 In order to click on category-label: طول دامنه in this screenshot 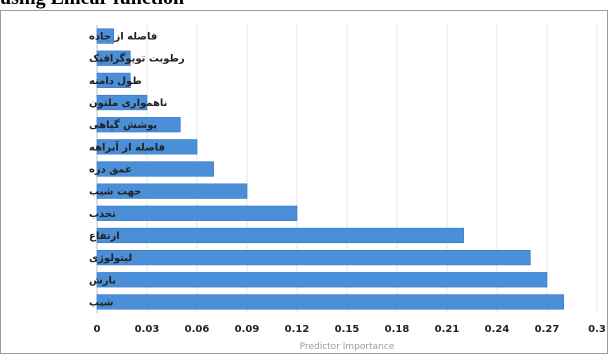, I will do `click(115, 81)`.